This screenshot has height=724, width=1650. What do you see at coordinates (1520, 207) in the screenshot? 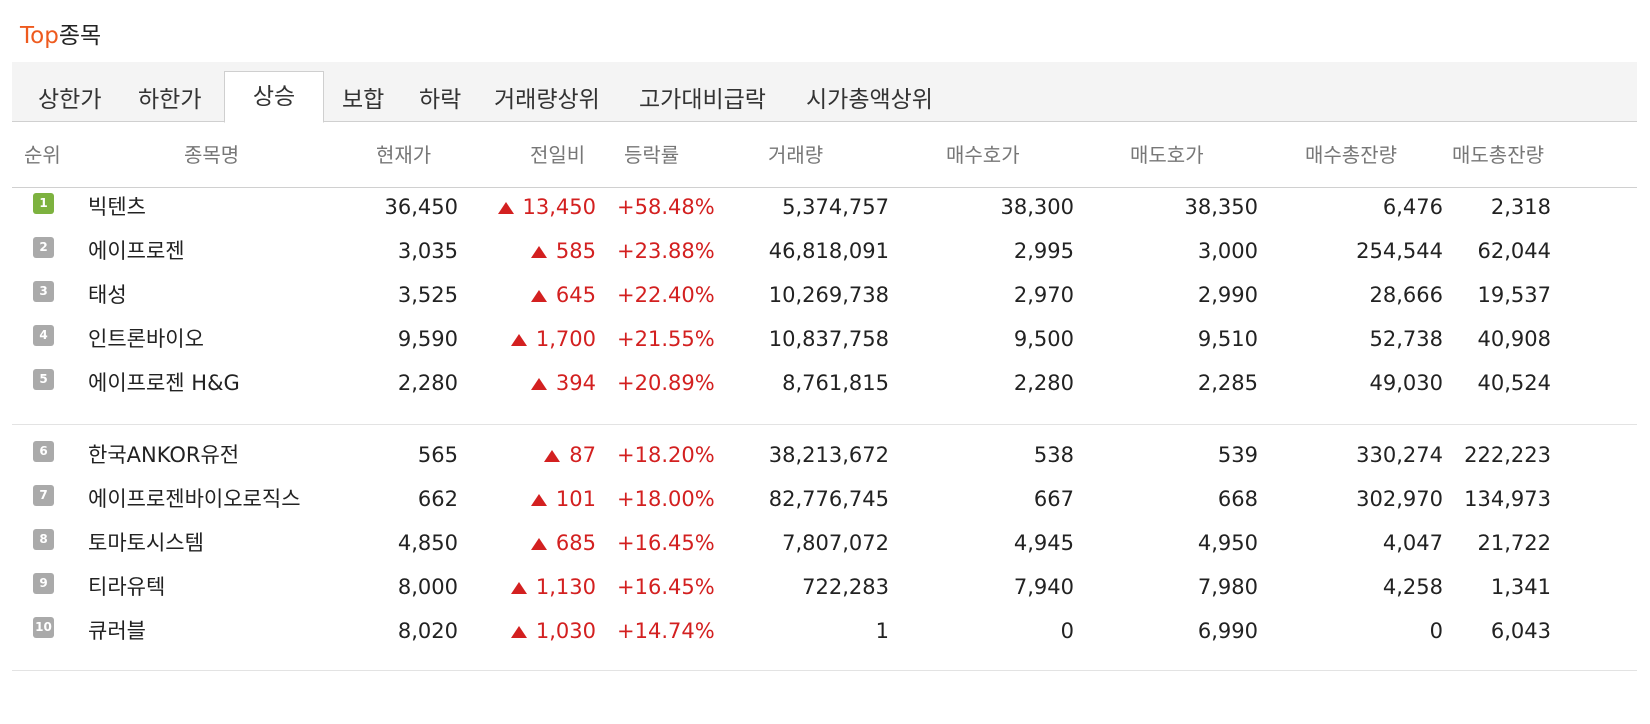
I see `ask-total-volume: 2,318` at bounding box center [1520, 207].